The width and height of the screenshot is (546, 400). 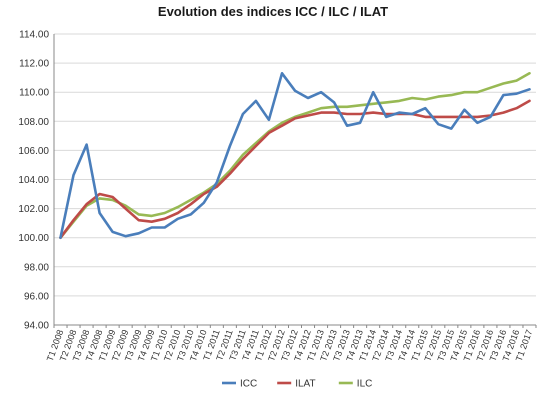 I want to click on legend: ICC ILAT ILC, so click(x=297, y=384).